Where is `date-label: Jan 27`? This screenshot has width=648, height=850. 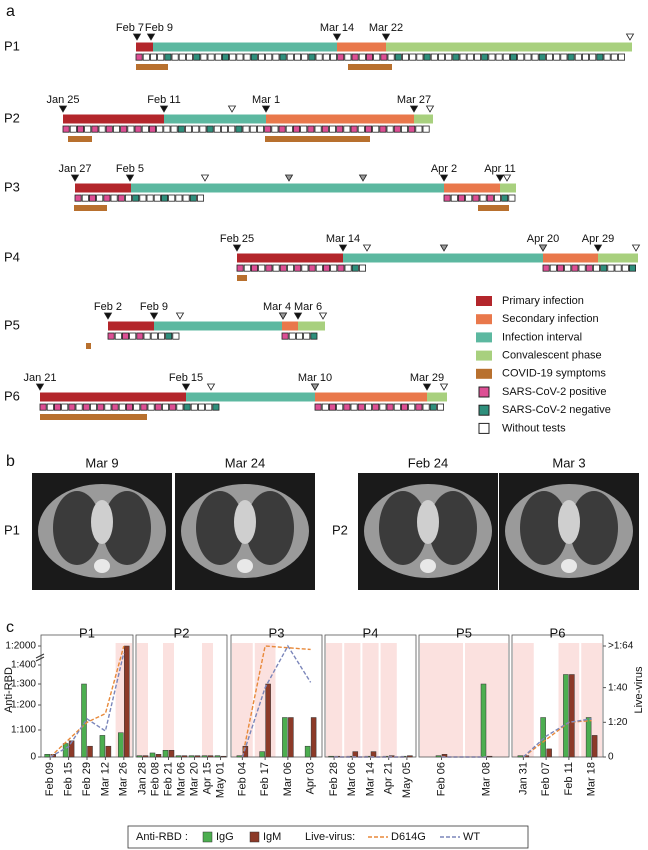
date-label: Jan 27 is located at coordinates (74, 169).